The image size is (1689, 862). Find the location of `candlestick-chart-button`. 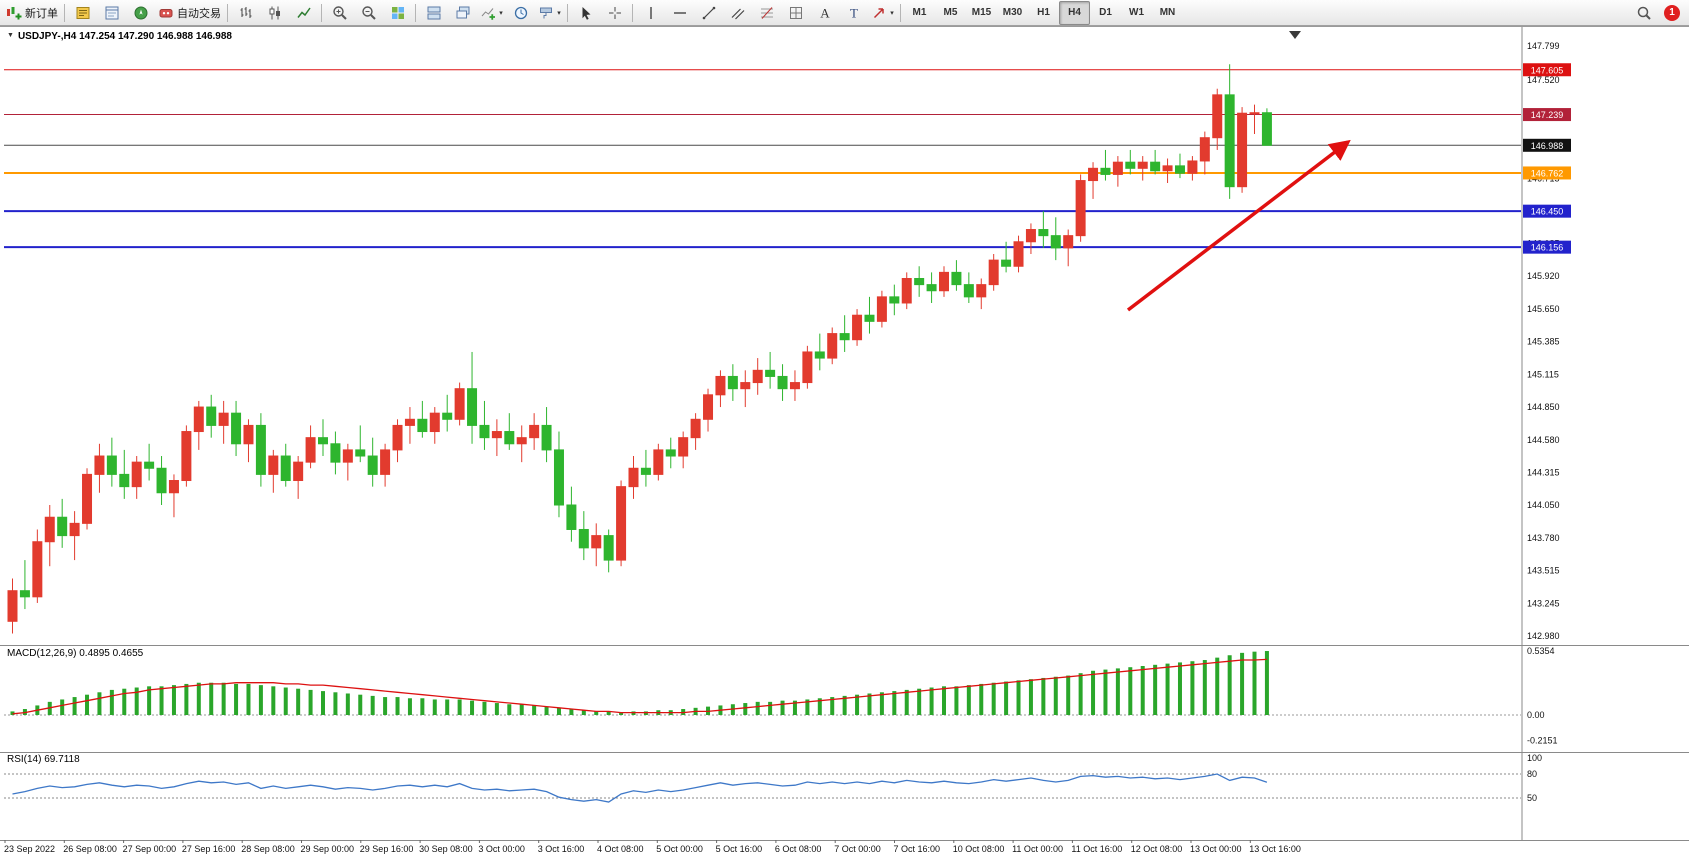

candlestick-chart-button is located at coordinates (274, 13).